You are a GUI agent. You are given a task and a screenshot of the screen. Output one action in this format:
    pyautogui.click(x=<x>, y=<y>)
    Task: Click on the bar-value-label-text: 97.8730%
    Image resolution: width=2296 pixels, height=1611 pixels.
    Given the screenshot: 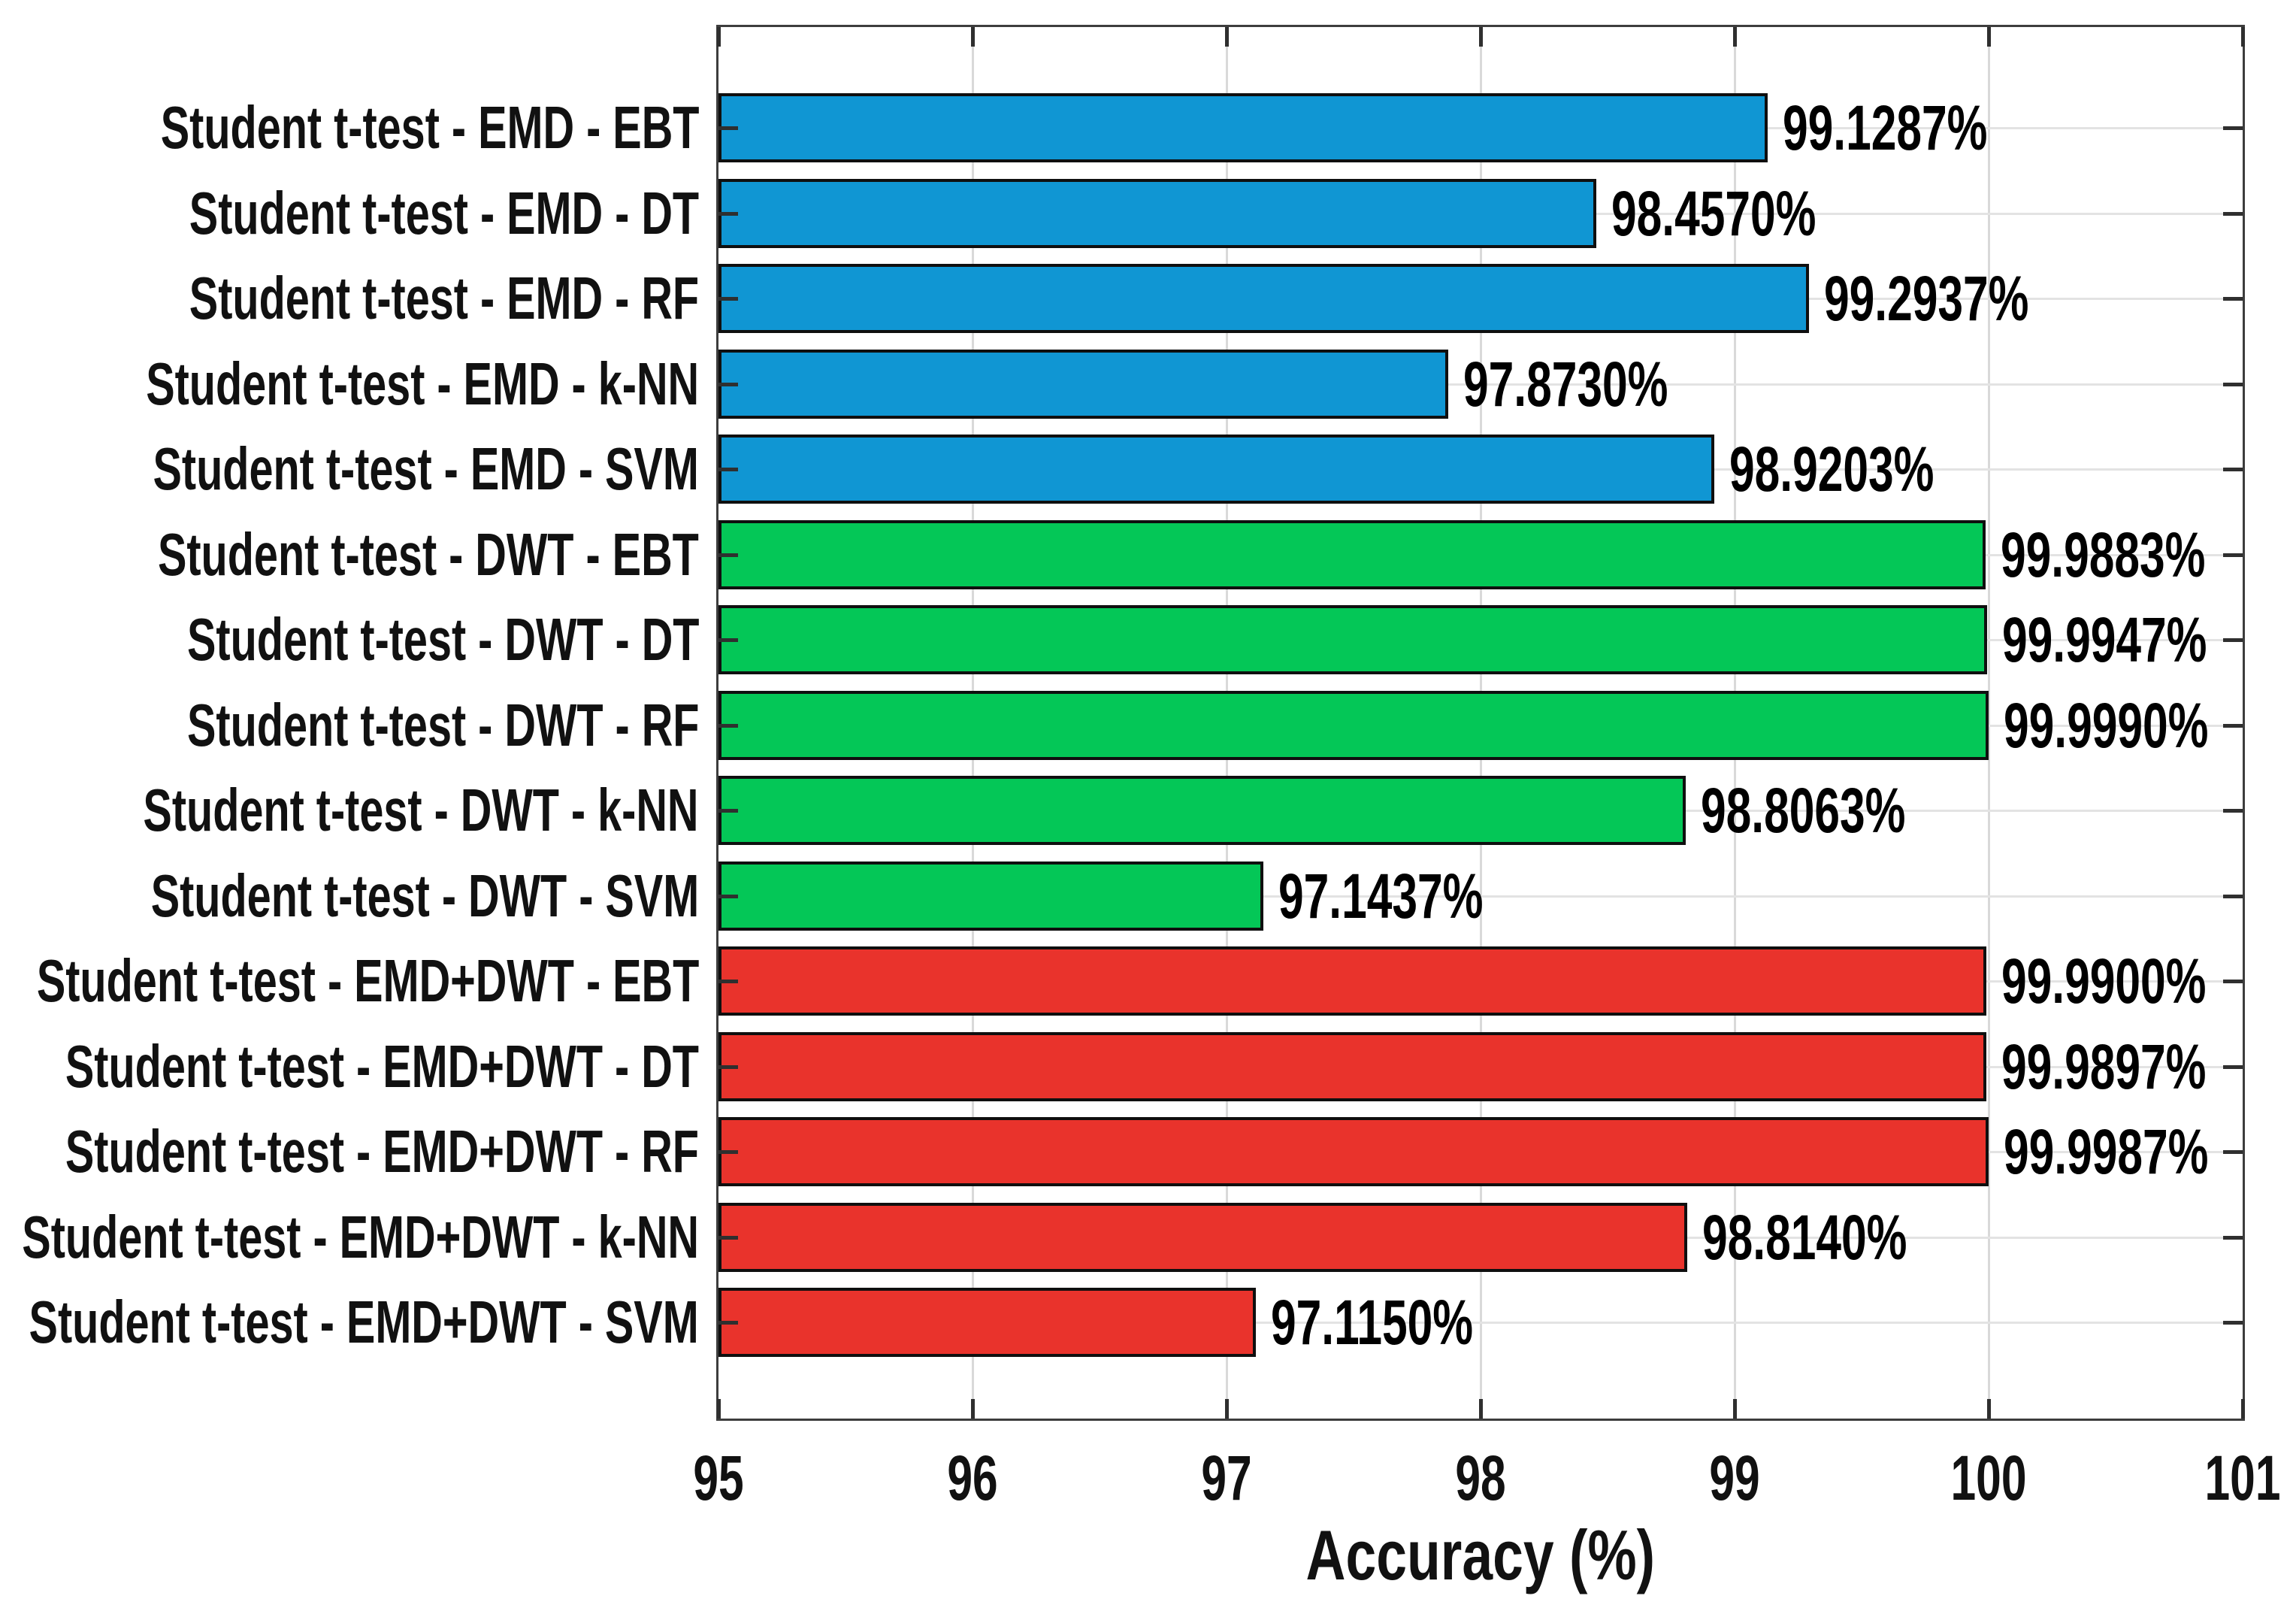 What is the action you would take?
    pyautogui.click(x=1565, y=384)
    